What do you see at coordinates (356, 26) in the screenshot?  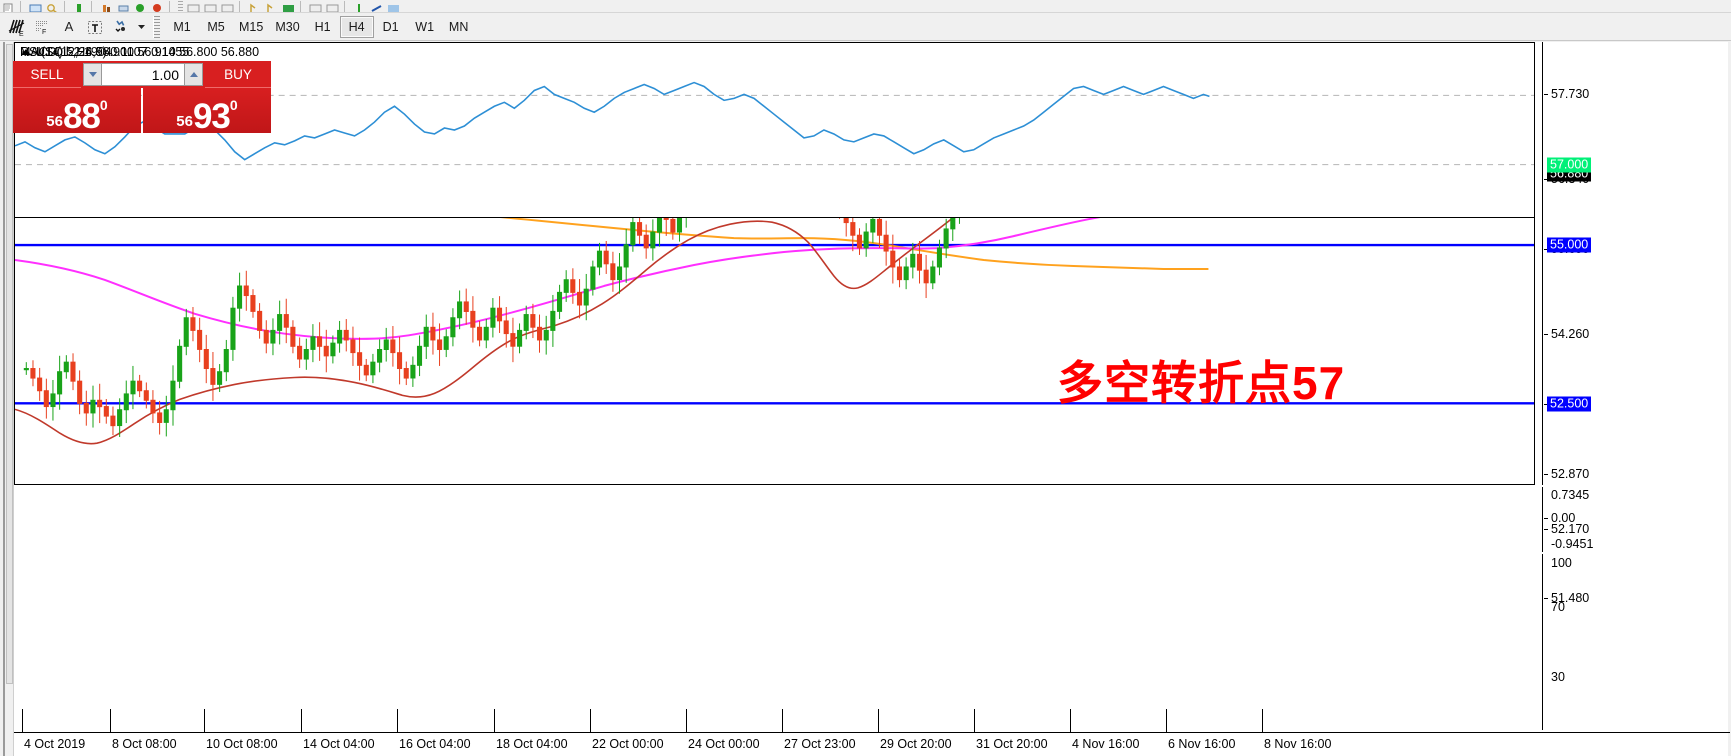 I see `timeframe-h4: H4` at bounding box center [356, 26].